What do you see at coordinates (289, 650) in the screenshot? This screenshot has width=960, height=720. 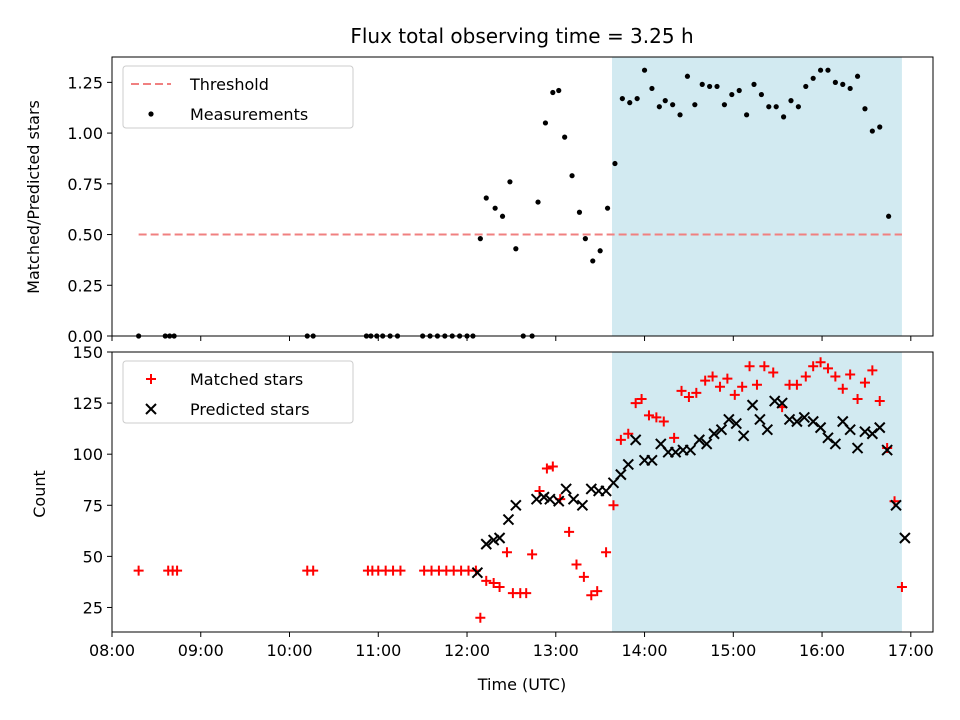 I see `x-tick-label: 10:00` at bounding box center [289, 650].